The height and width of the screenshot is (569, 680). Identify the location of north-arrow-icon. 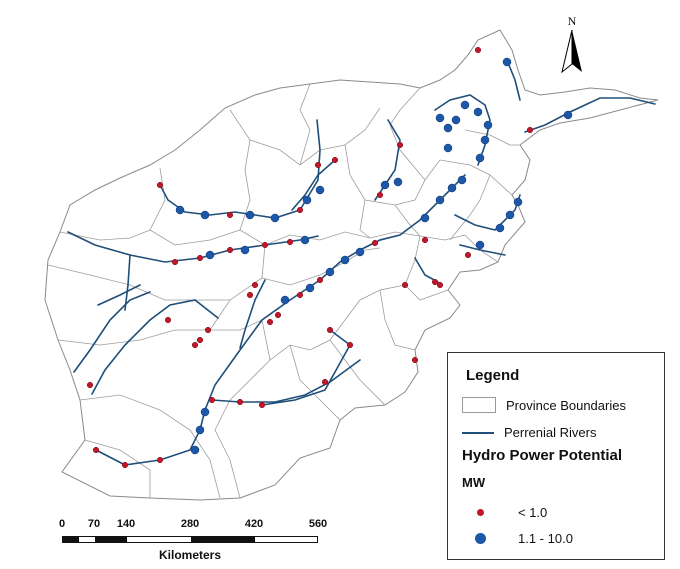
(571, 51).